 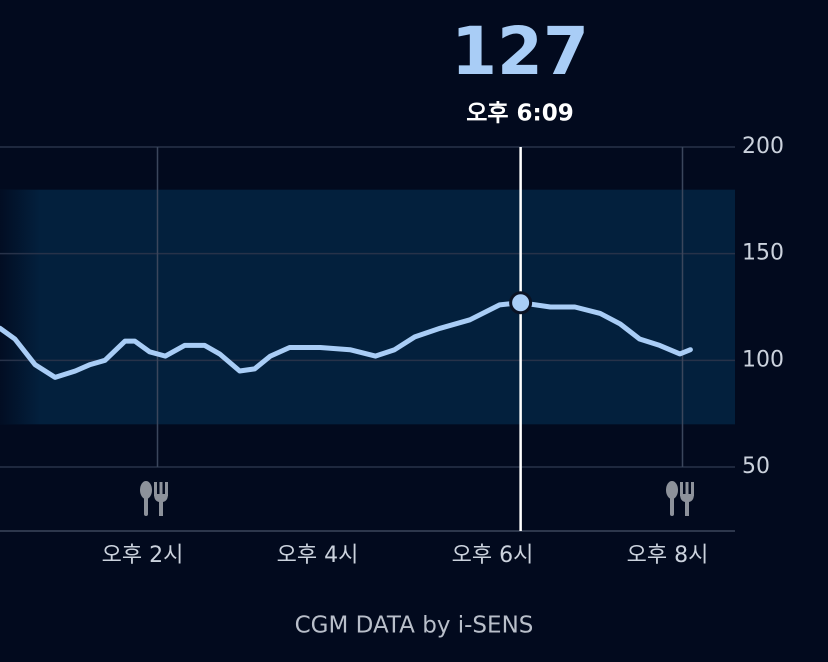 What do you see at coordinates (763, 146) in the screenshot?
I see `y-tick-label: 200` at bounding box center [763, 146].